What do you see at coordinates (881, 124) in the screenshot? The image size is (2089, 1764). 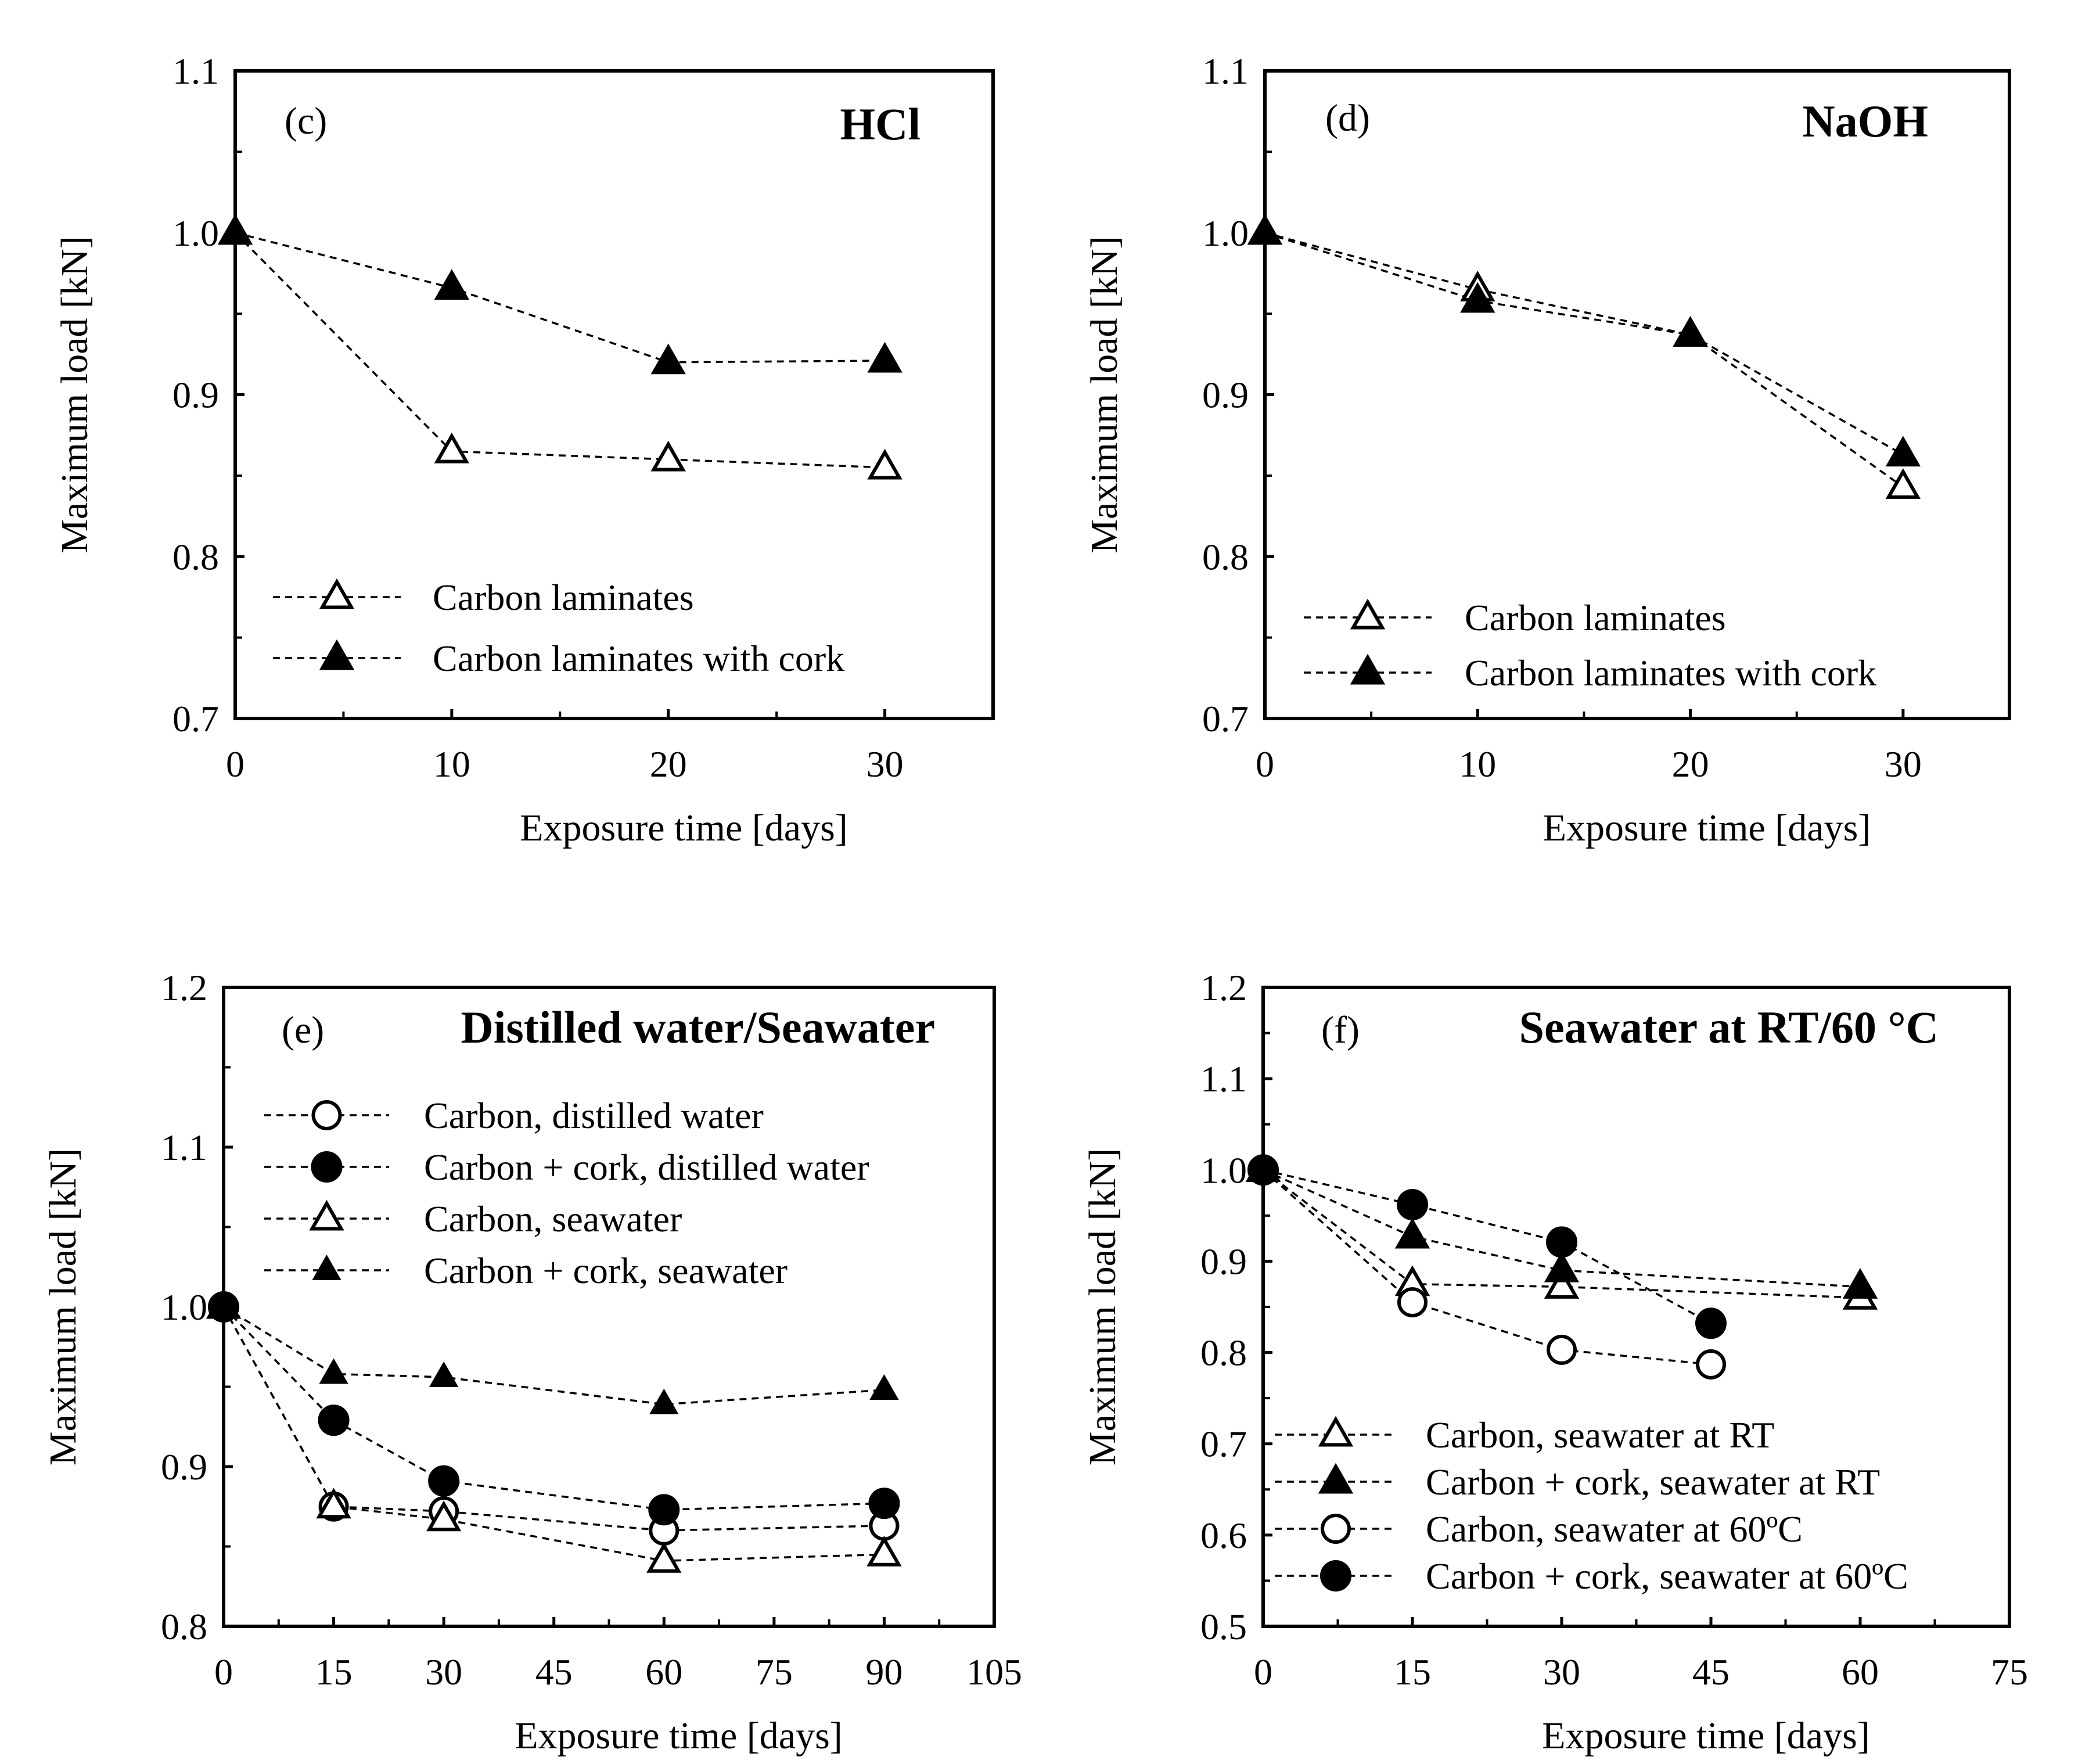 I see `panel-title: HCl` at bounding box center [881, 124].